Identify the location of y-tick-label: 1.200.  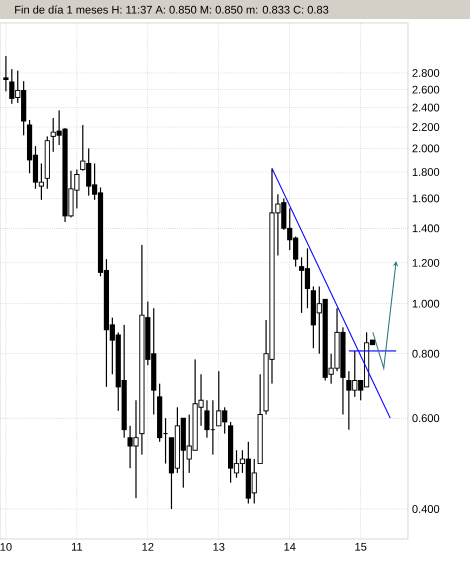
(426, 262).